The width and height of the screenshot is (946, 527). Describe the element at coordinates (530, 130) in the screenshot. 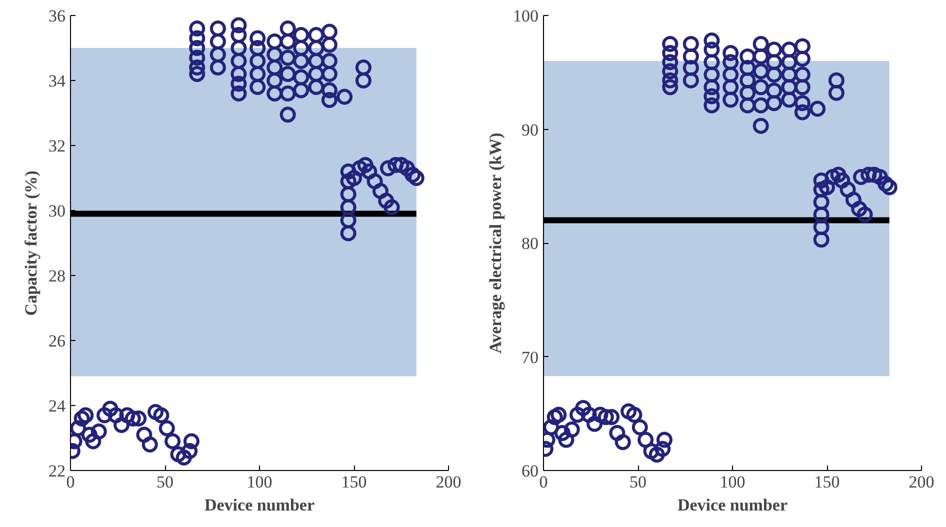

I see `y-tick-label: 90` at that location.